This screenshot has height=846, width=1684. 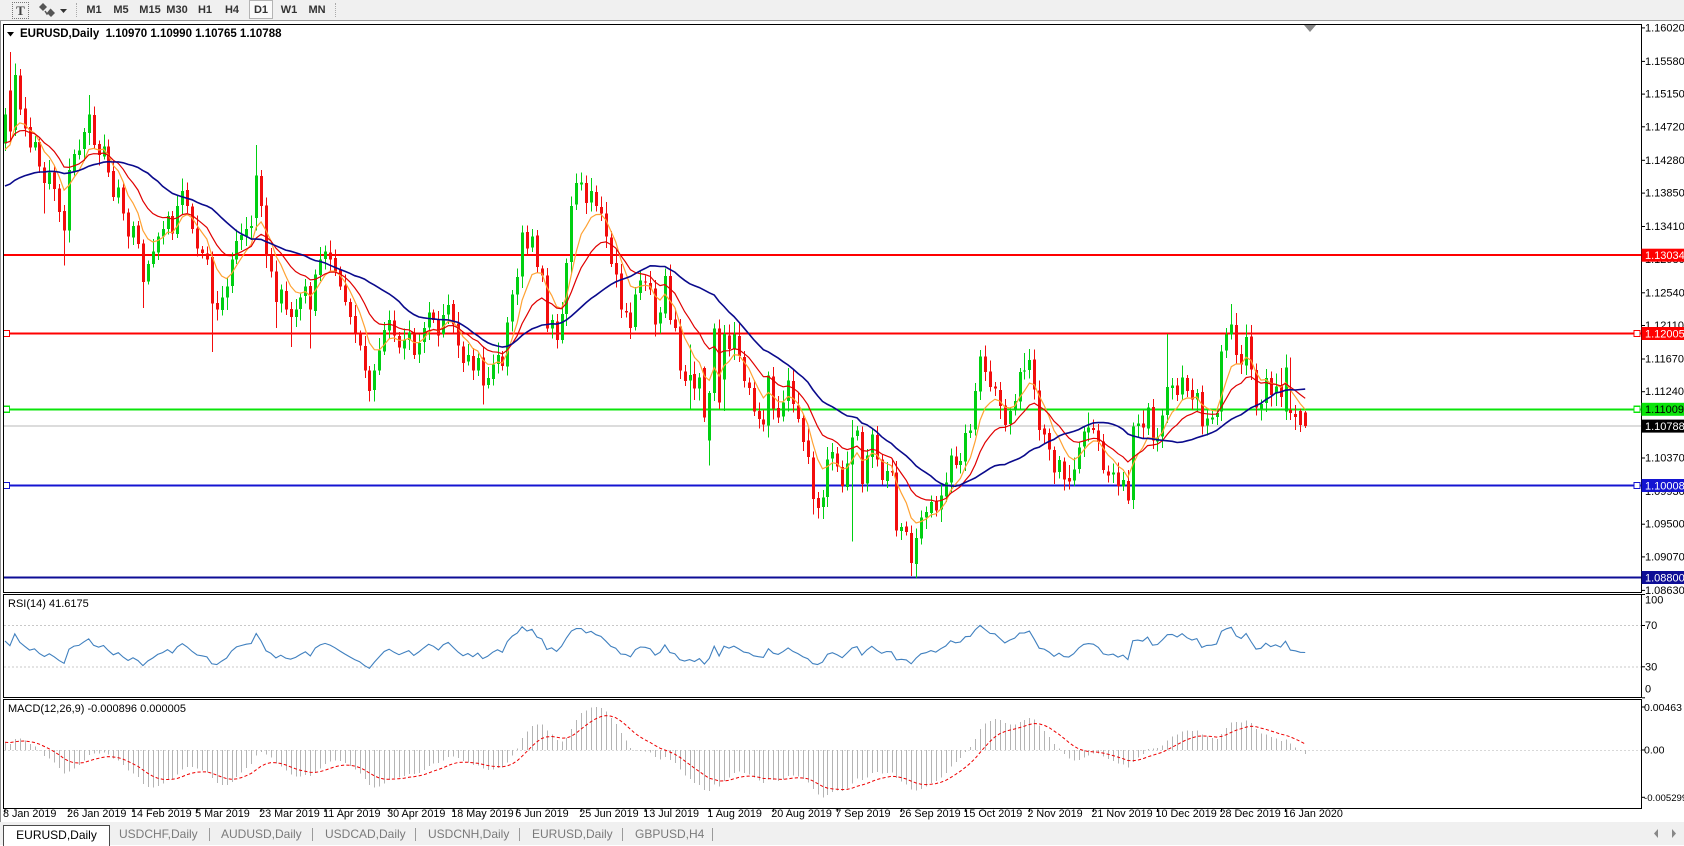 I want to click on svg-text:MACD(12,26,9) -0.000896 0.0000: MACD(12,26,9) -0.000896 0.000005, so click(x=97, y=709).